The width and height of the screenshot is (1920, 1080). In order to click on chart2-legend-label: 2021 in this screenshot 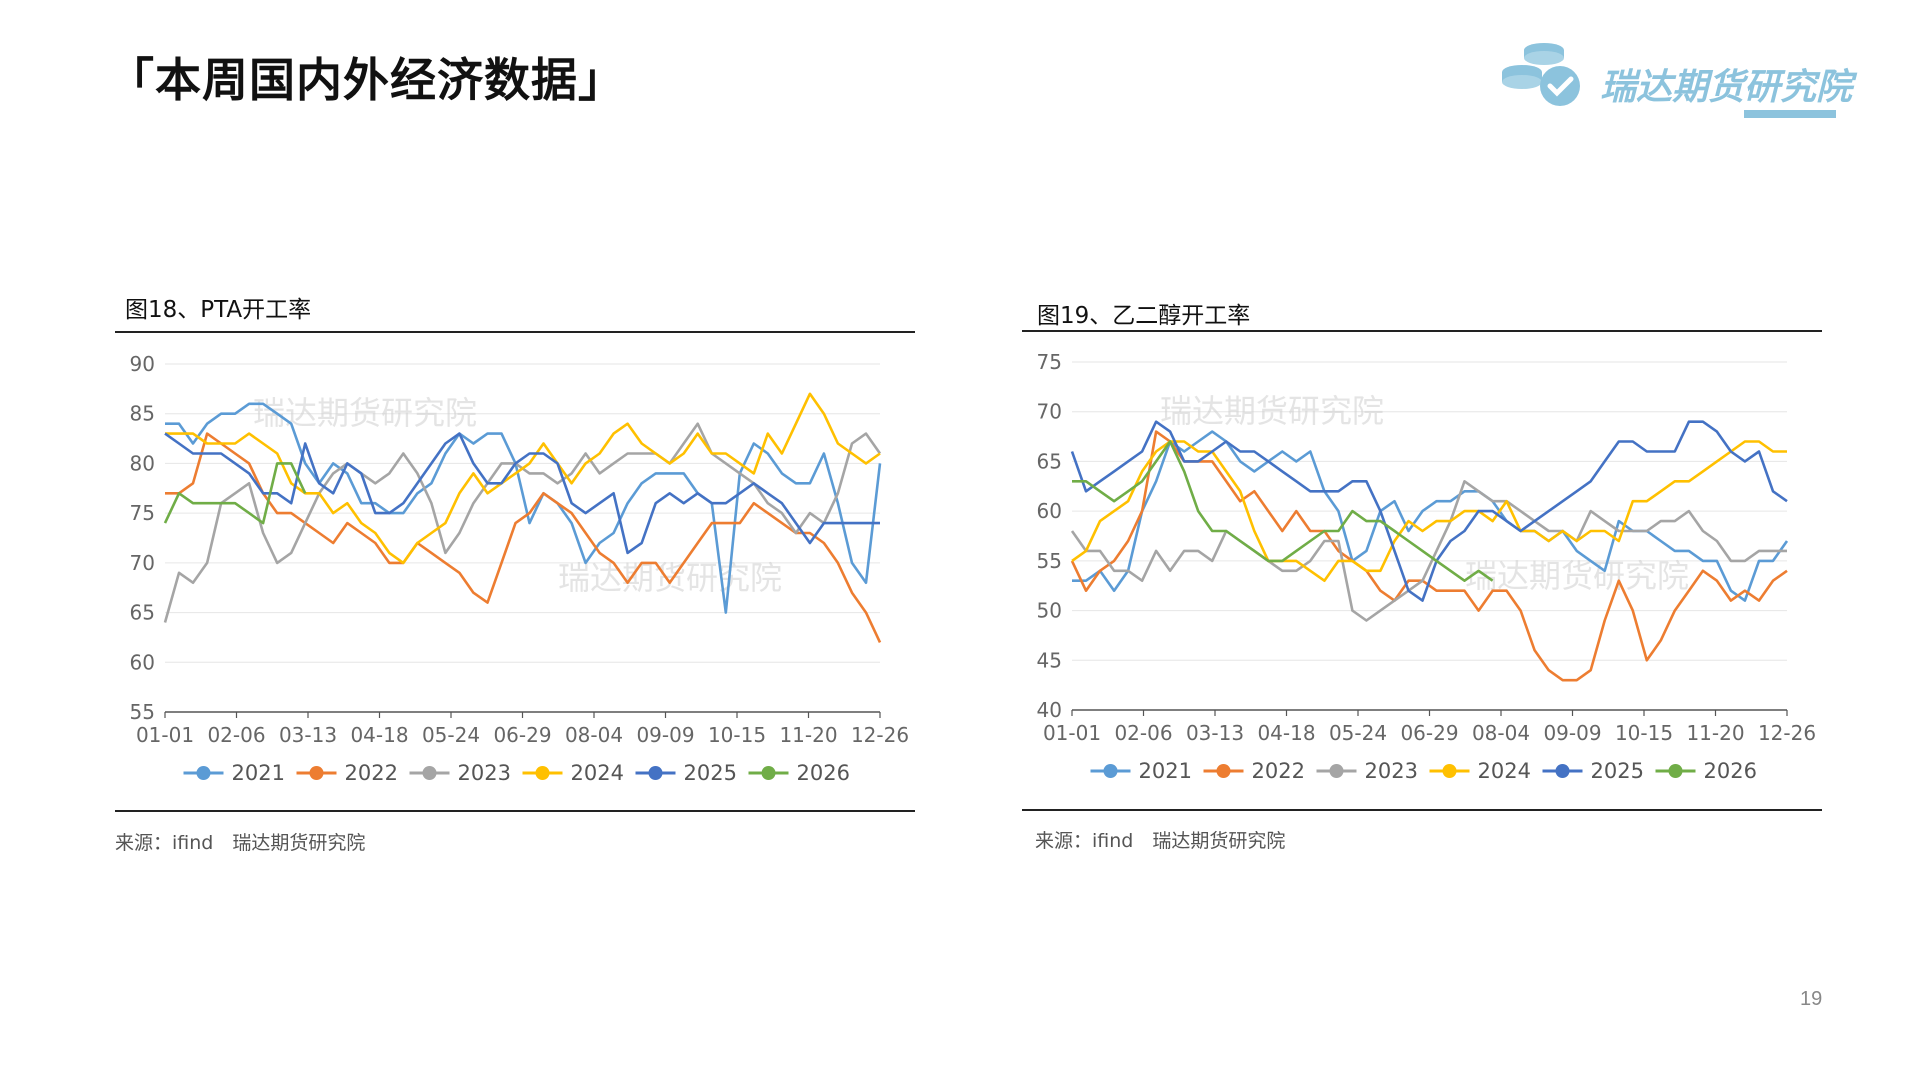, I will do `click(1165, 771)`.